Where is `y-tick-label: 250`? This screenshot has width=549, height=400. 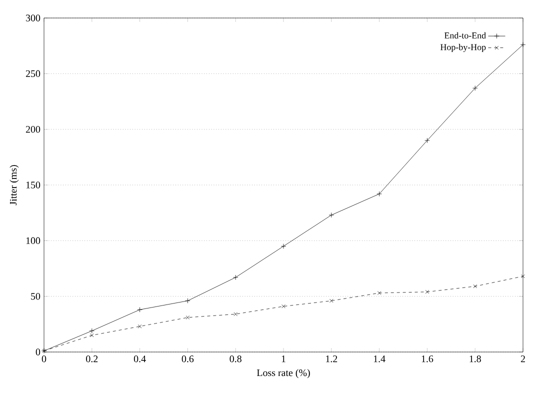
y-tick-label: 250 is located at coordinates (33, 74).